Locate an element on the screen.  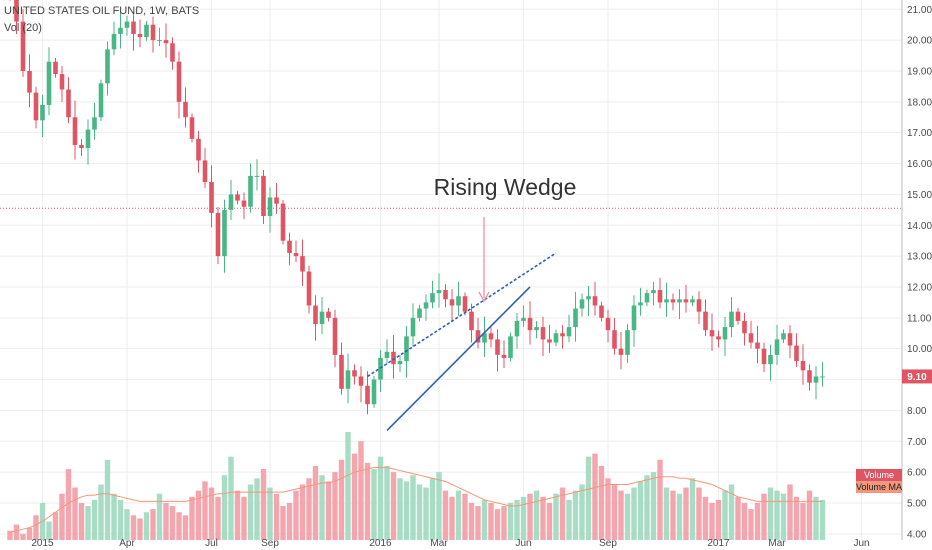
time-tick-label: Sep is located at coordinates (270, 543).